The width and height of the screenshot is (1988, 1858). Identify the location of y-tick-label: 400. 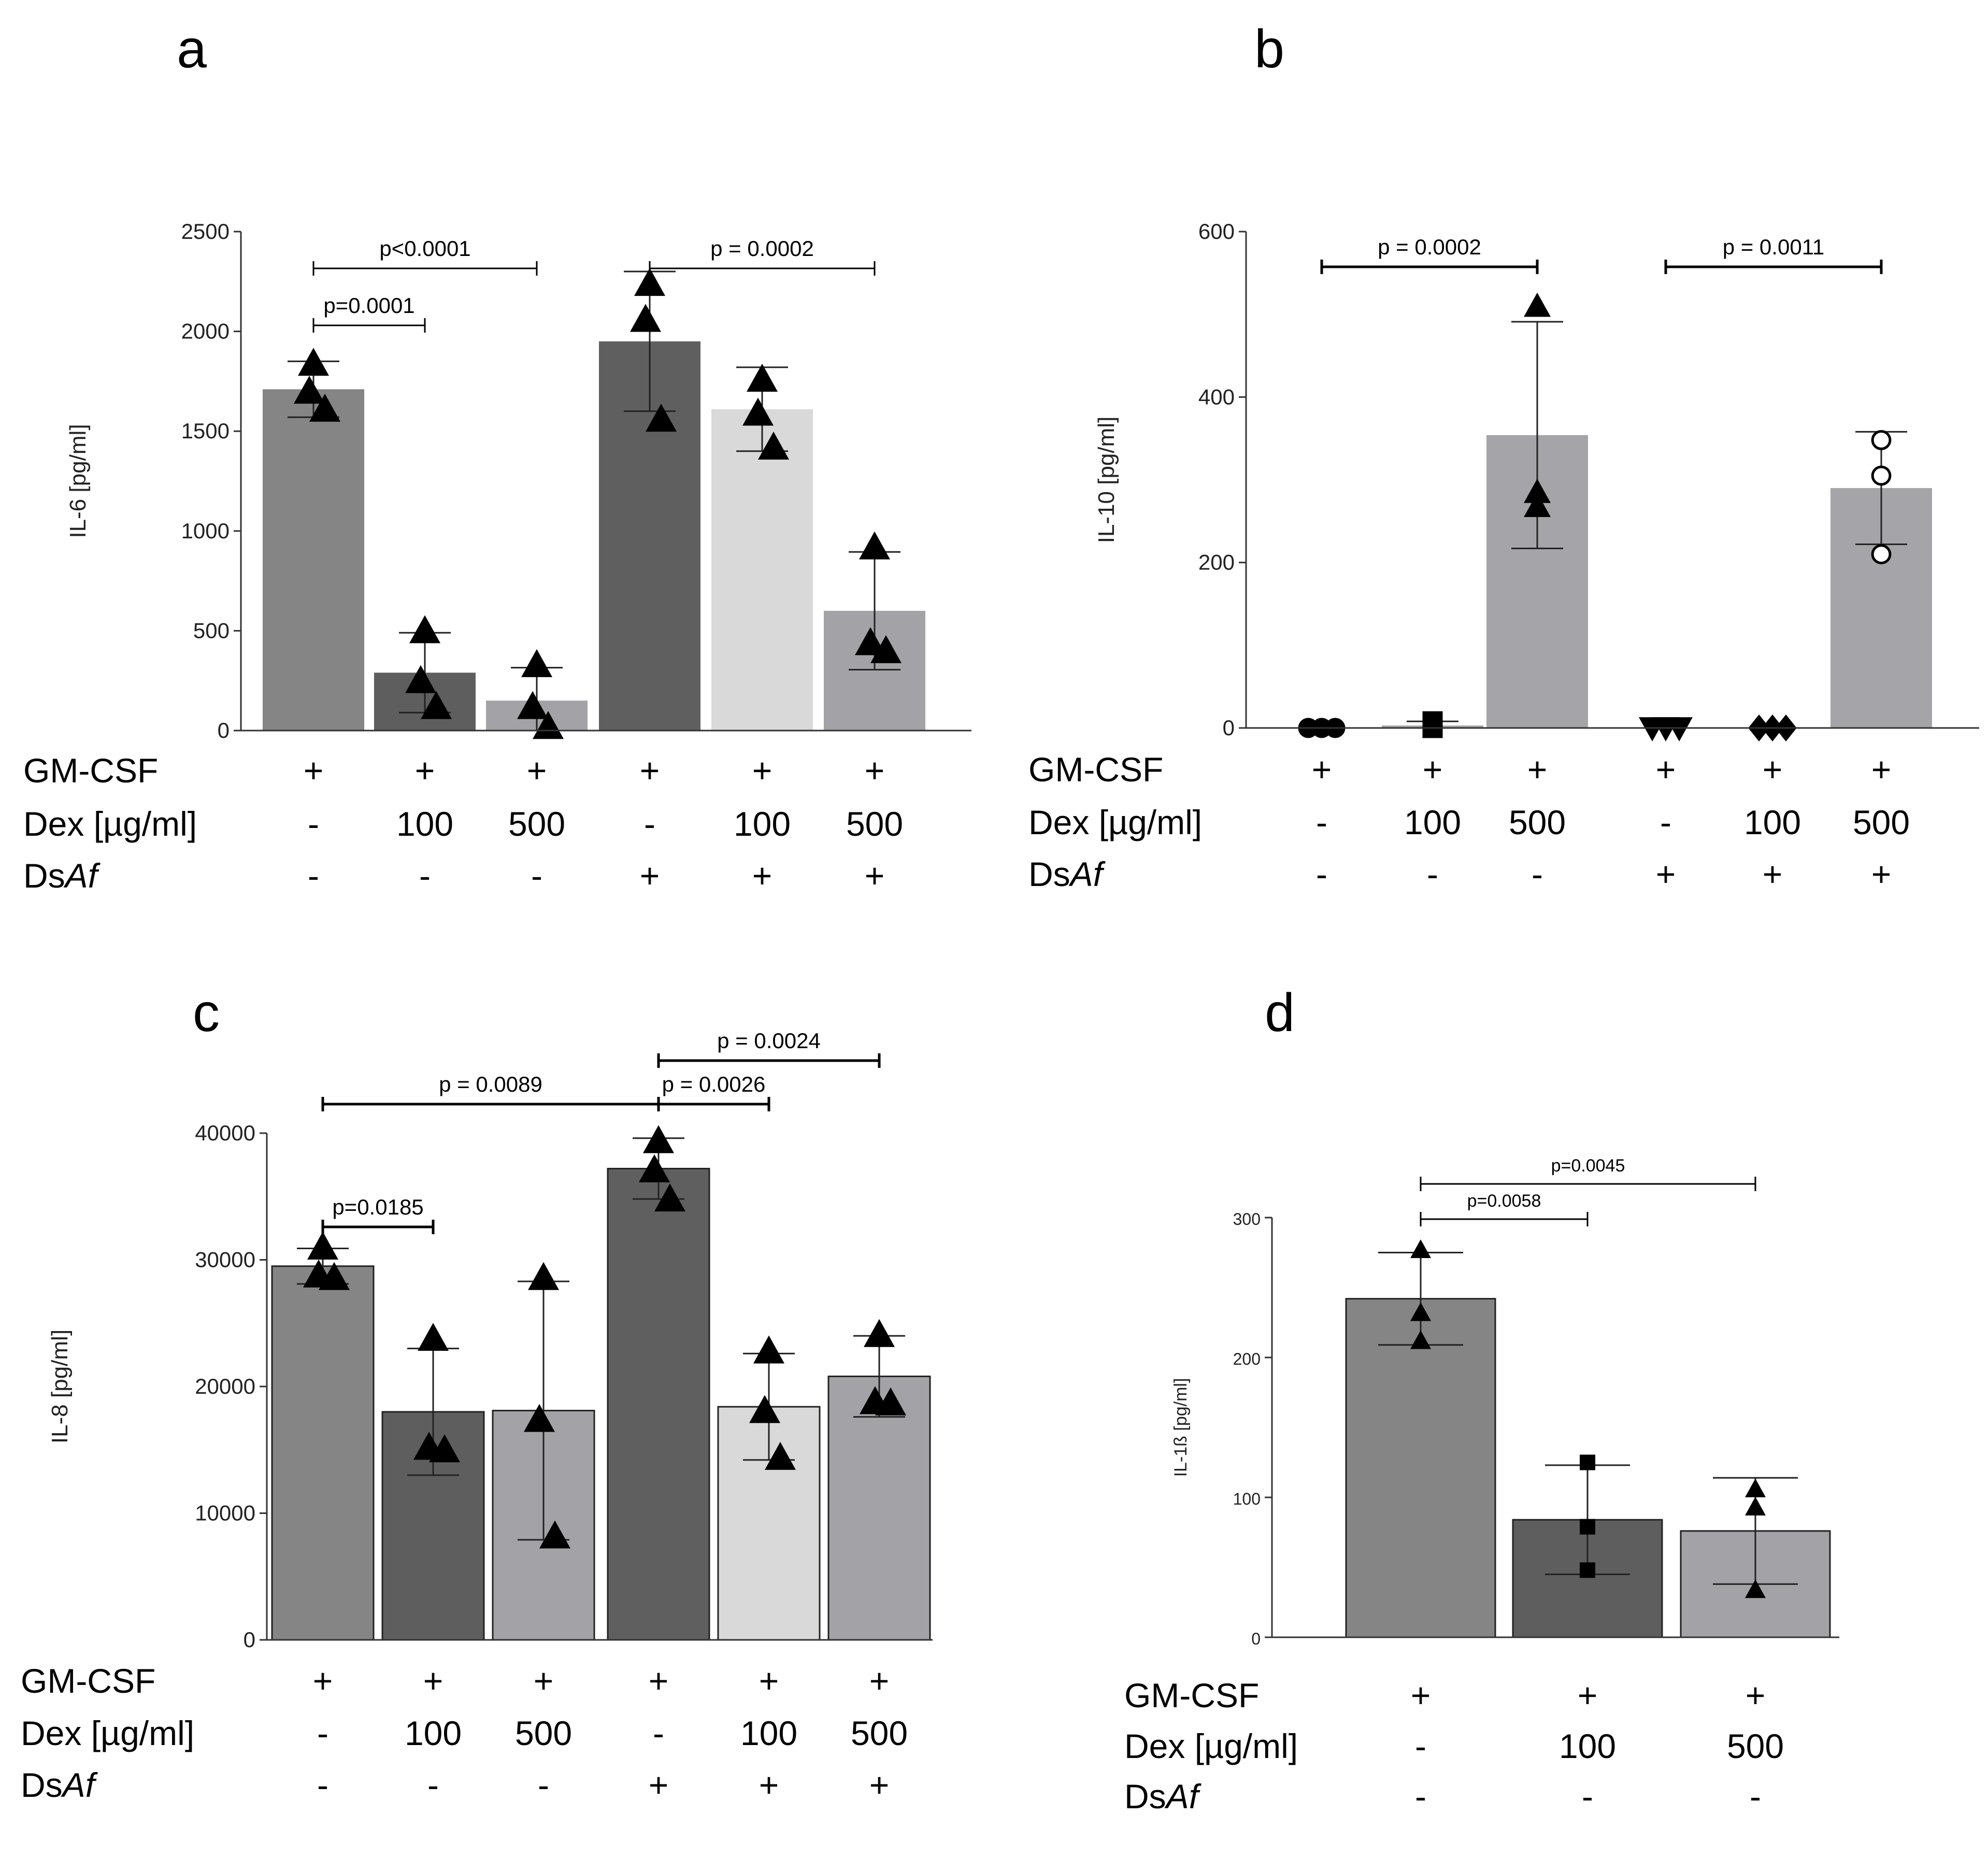
(1216, 397).